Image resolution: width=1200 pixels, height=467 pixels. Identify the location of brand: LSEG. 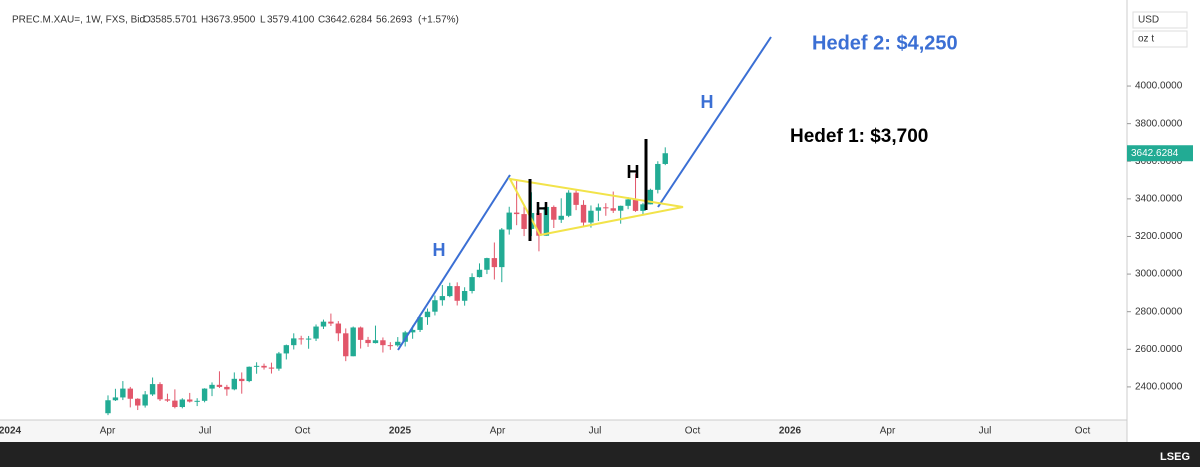
(1175, 457).